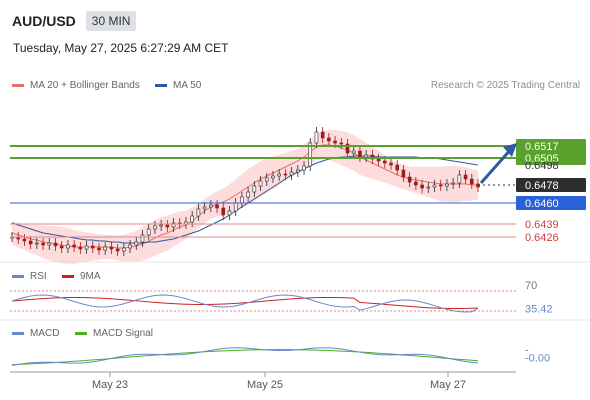 The image size is (590, 400). Describe the element at coordinates (539, 309) in the screenshot. I see `rsi-level-label: 35.42` at that location.